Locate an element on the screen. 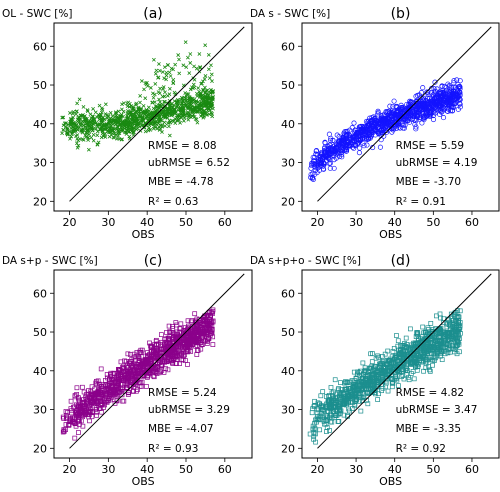 The height and width of the screenshot is (492, 500). y-tick-label: 60 is located at coordinates (40, 46).